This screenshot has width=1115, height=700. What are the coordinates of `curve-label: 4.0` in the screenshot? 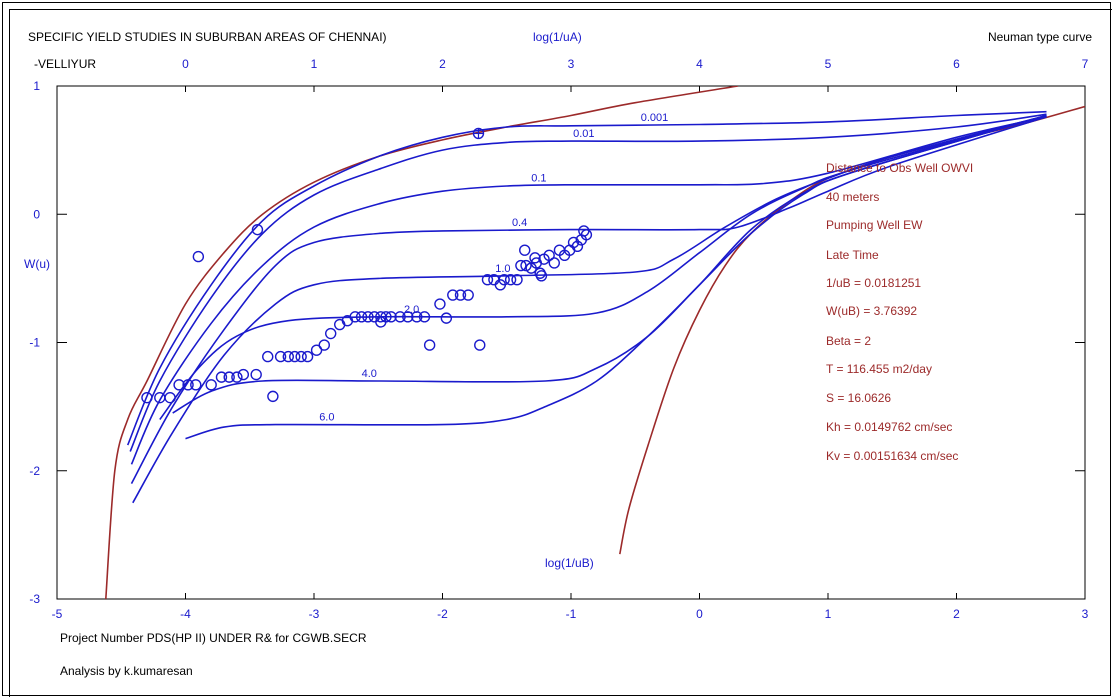 It's located at (369, 374).